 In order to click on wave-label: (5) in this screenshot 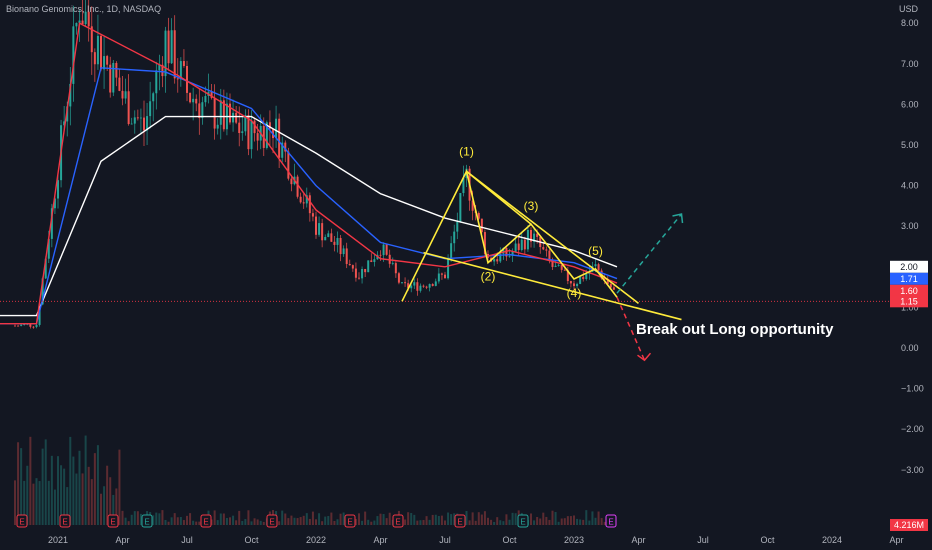, I will do `click(595, 251)`.